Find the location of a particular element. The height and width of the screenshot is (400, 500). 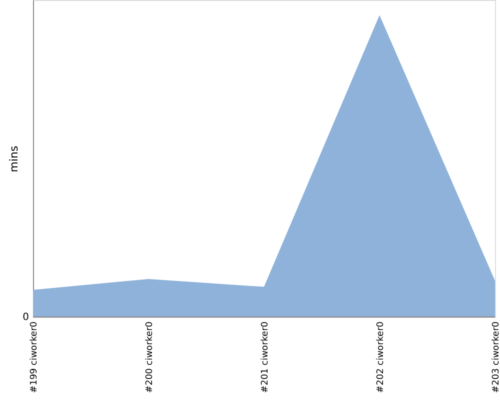

x-tick-label: #199 ciworker0 is located at coordinates (35, 357).